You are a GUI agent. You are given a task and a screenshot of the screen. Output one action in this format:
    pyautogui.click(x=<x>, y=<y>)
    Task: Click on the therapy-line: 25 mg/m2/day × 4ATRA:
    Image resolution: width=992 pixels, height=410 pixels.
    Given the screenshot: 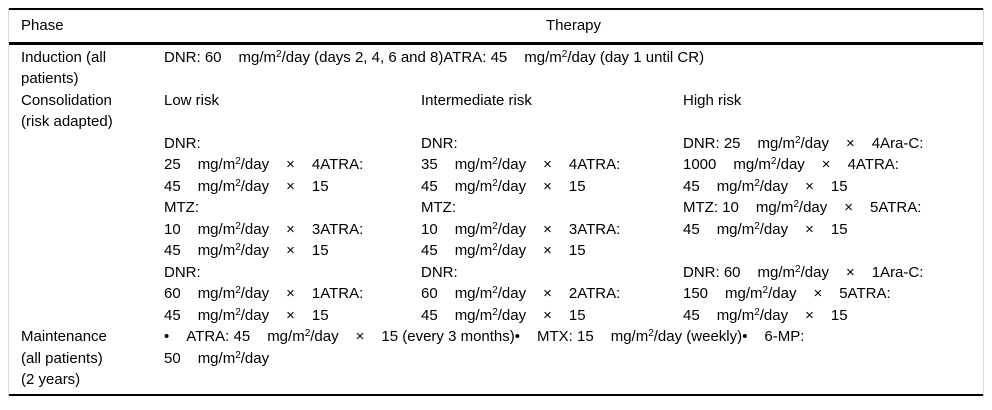 What is the action you would take?
    pyautogui.click(x=292, y=165)
    